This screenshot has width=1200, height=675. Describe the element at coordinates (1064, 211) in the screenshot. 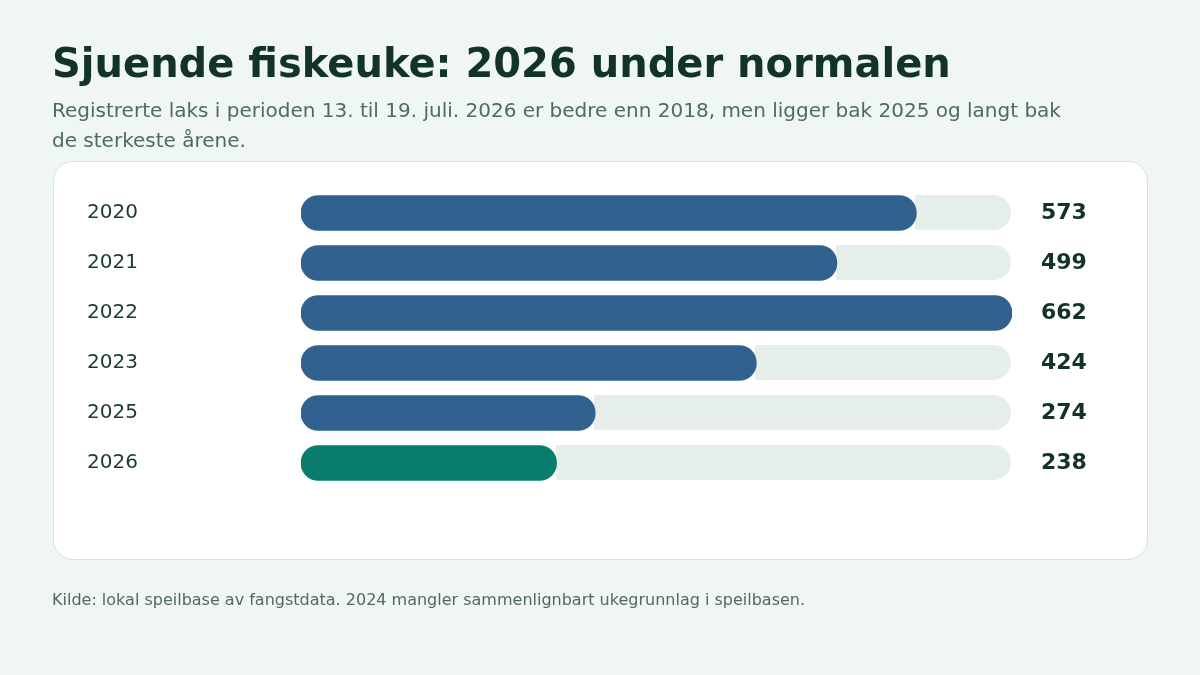

I see `data-label: 573` at that location.